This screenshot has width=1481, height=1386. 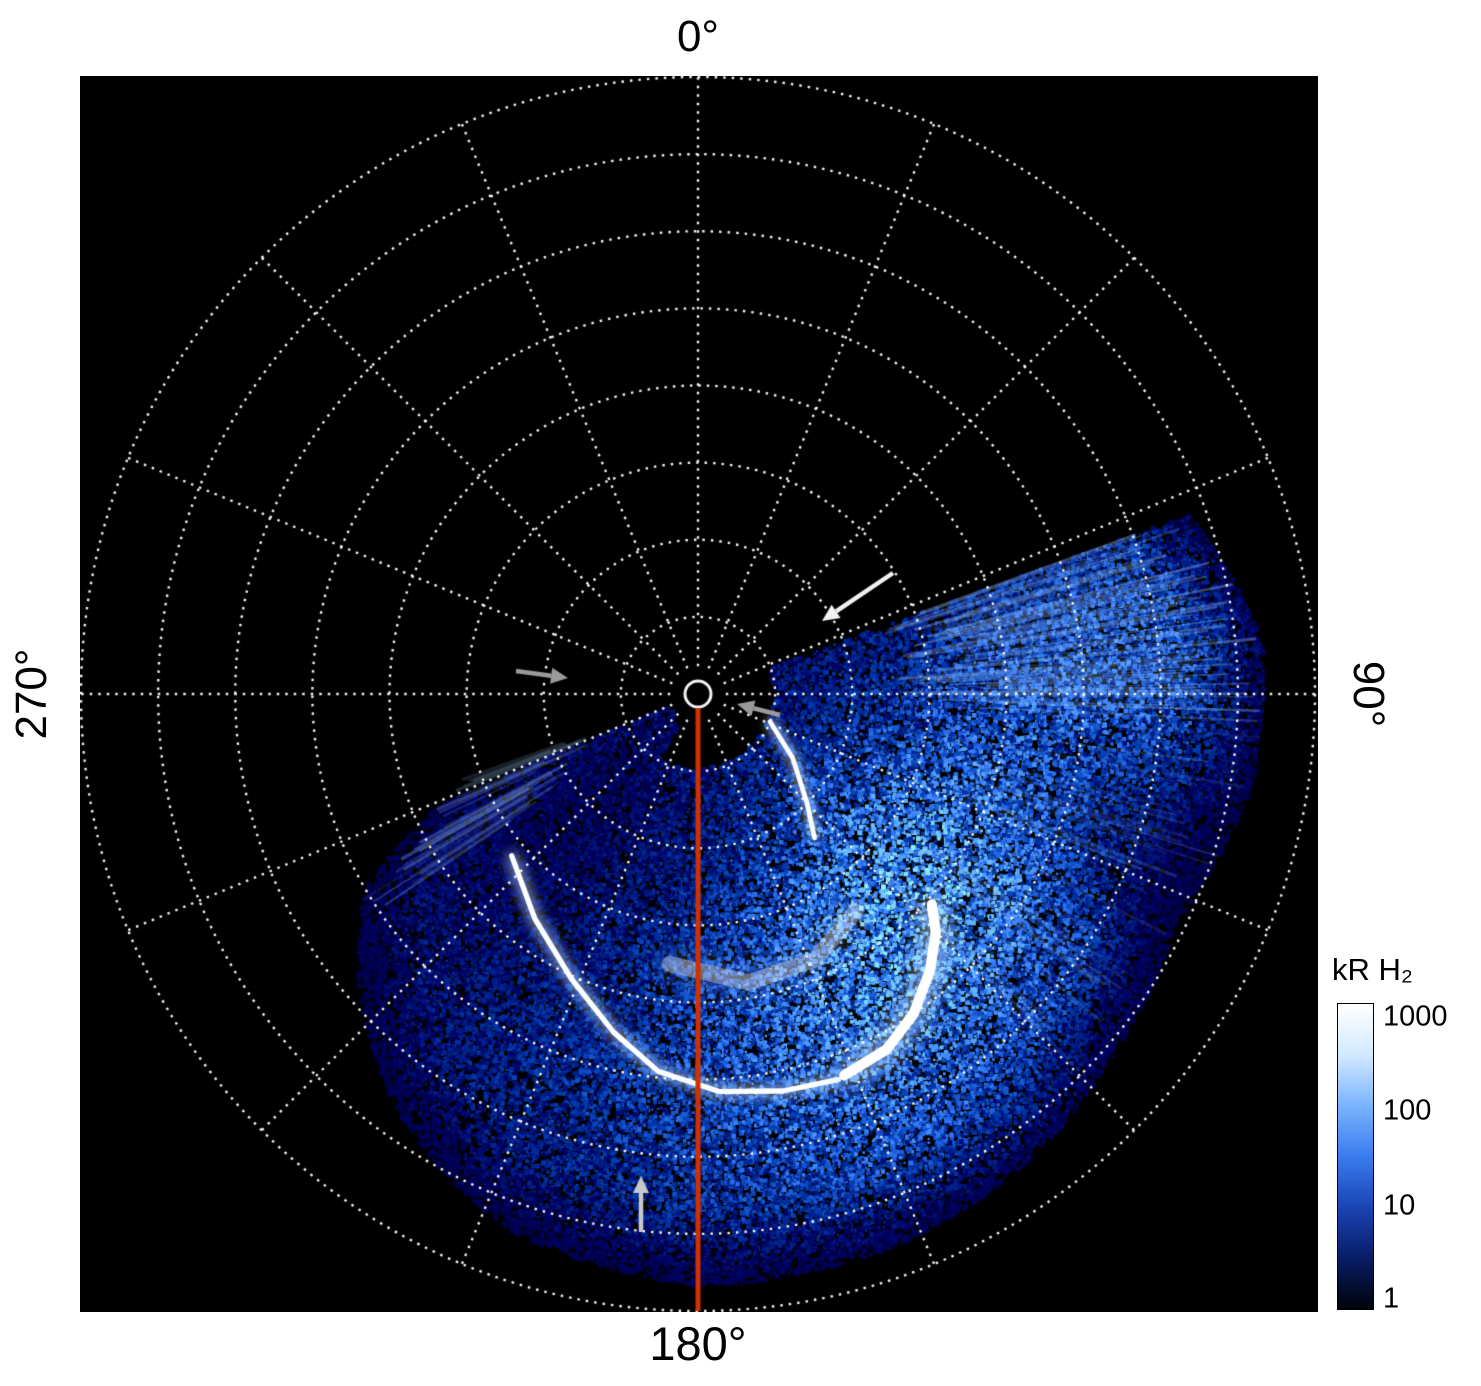 I want to click on colorbar-title: kR H₂, so click(x=1372, y=969).